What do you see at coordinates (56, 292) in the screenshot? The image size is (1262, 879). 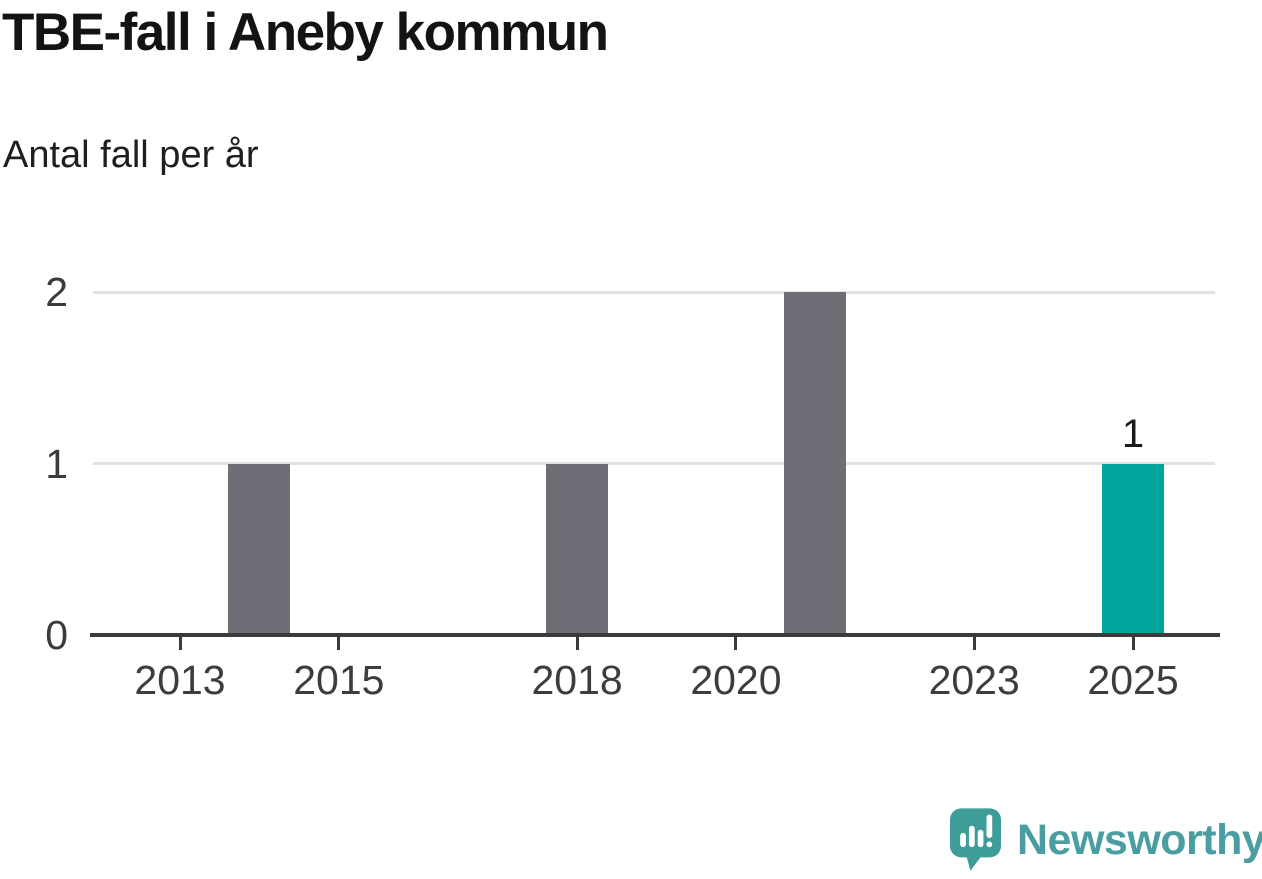 I see `y-axis-label-2: 2` at bounding box center [56, 292].